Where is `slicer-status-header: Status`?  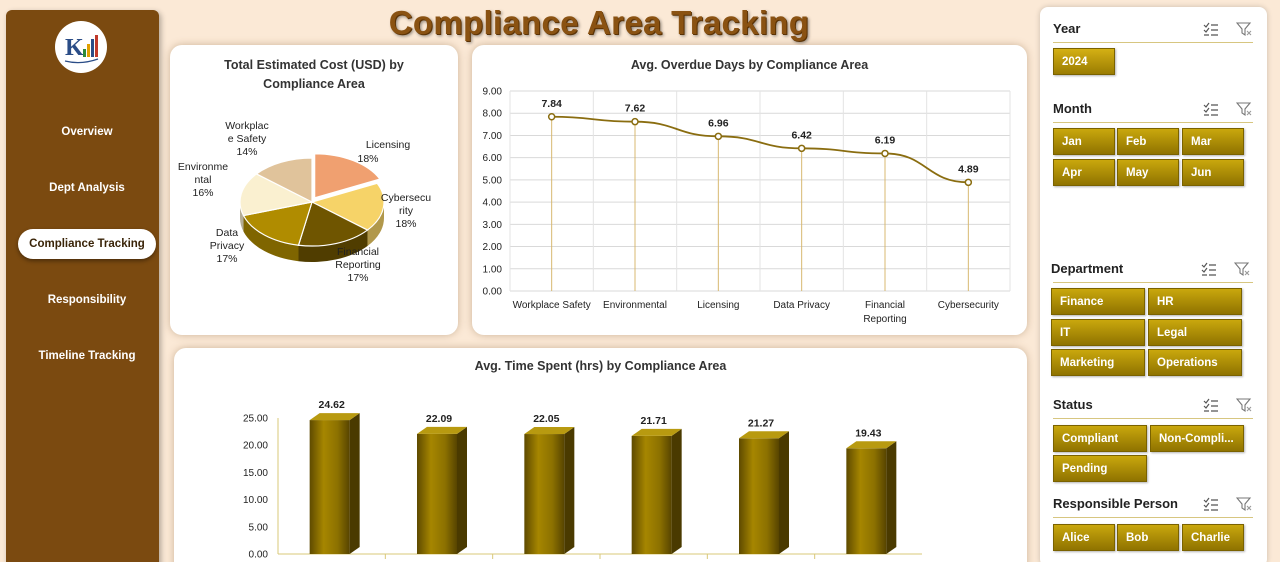 slicer-status-header: Status is located at coordinates (1153, 406).